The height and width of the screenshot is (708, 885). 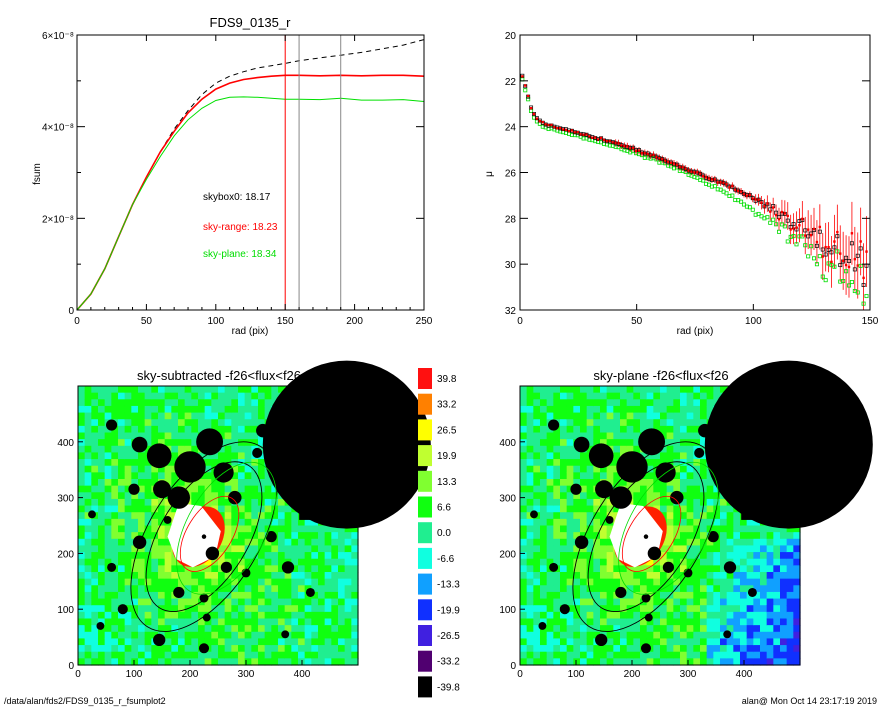 What do you see at coordinates (511, 265) in the screenshot?
I see `mu-ytick-label: 30` at bounding box center [511, 265].